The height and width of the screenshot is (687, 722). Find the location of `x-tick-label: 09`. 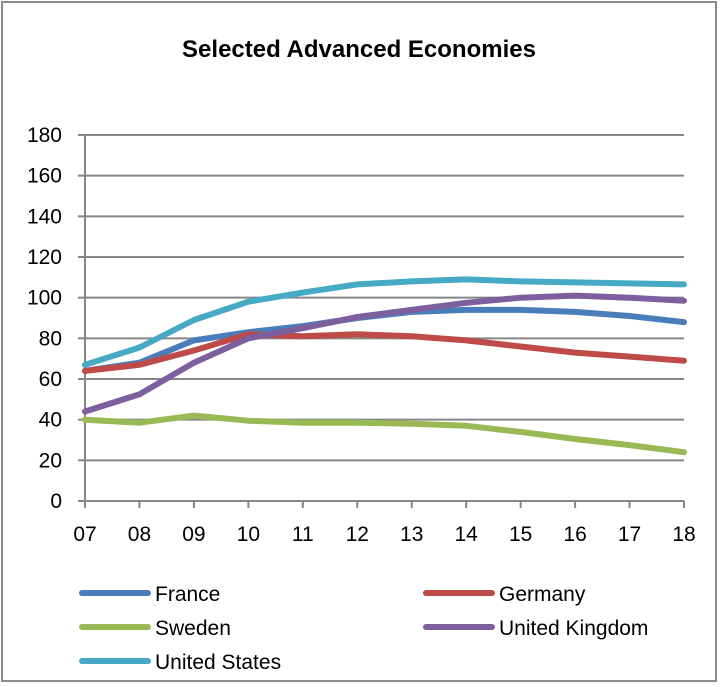

x-tick-label: 09 is located at coordinates (193, 534).